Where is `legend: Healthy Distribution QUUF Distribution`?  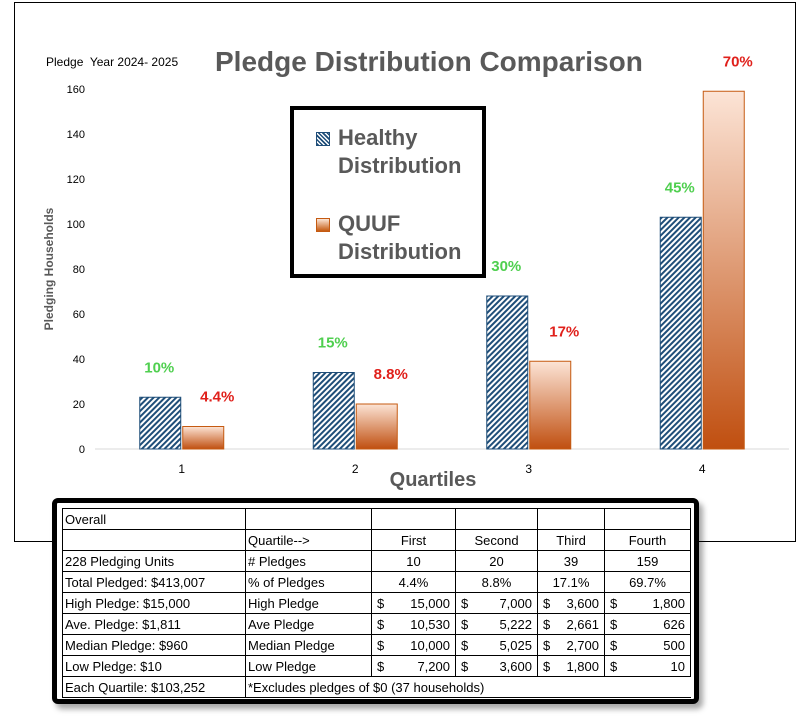
legend: Healthy Distribution QUUF Distribution is located at coordinates (388, 192).